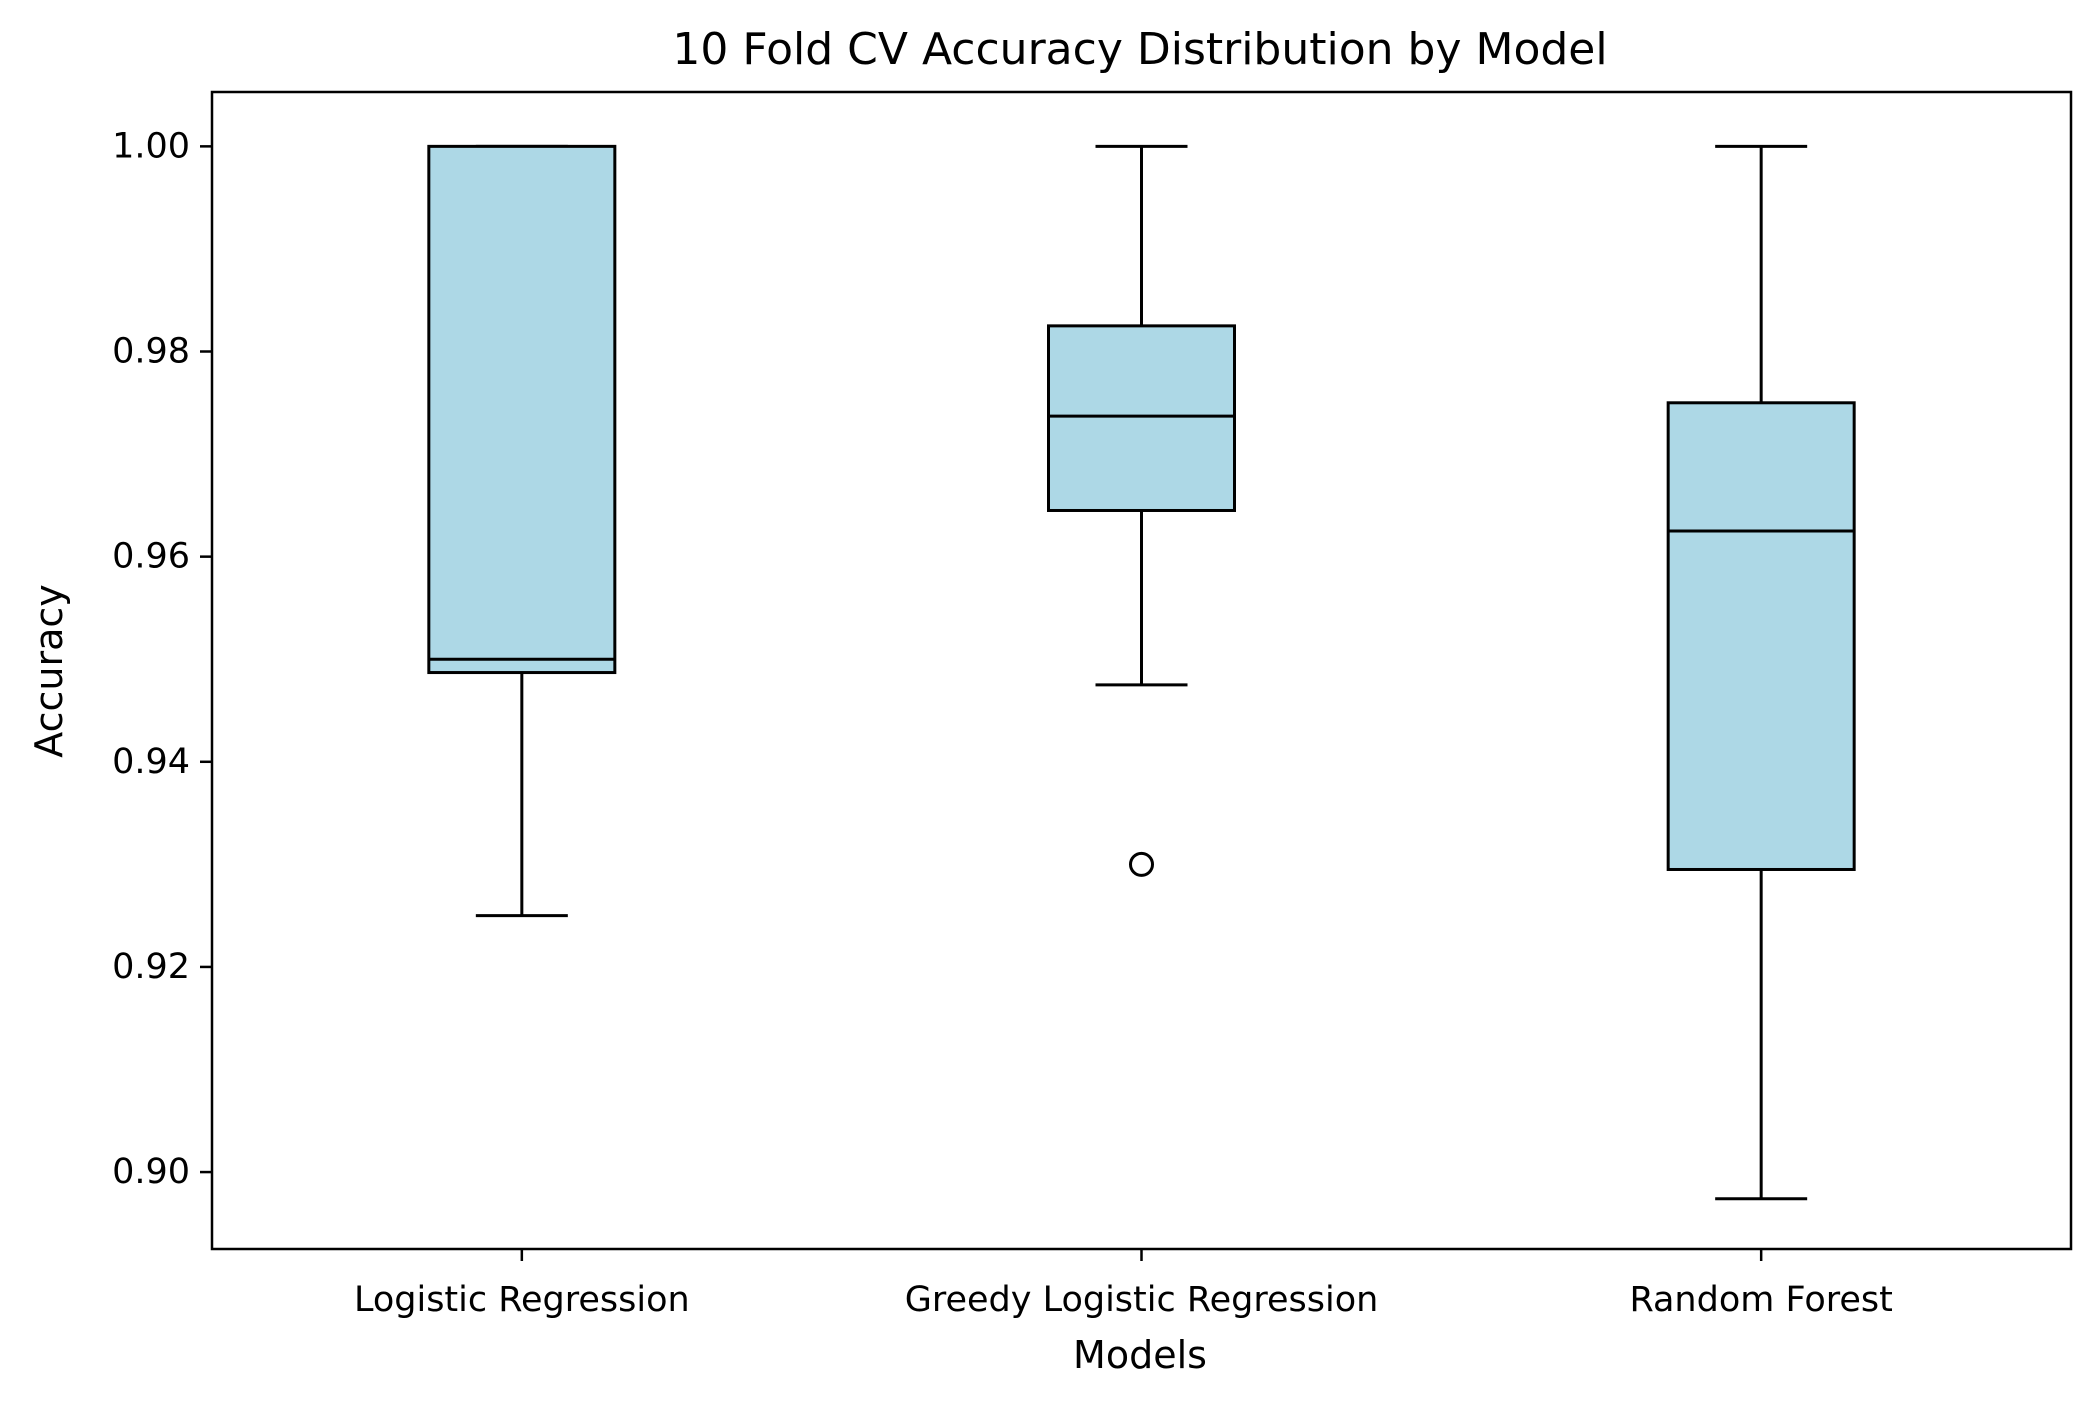 The image size is (2100, 1411). I want to click on y-tick-label: 0.92, so click(151, 967).